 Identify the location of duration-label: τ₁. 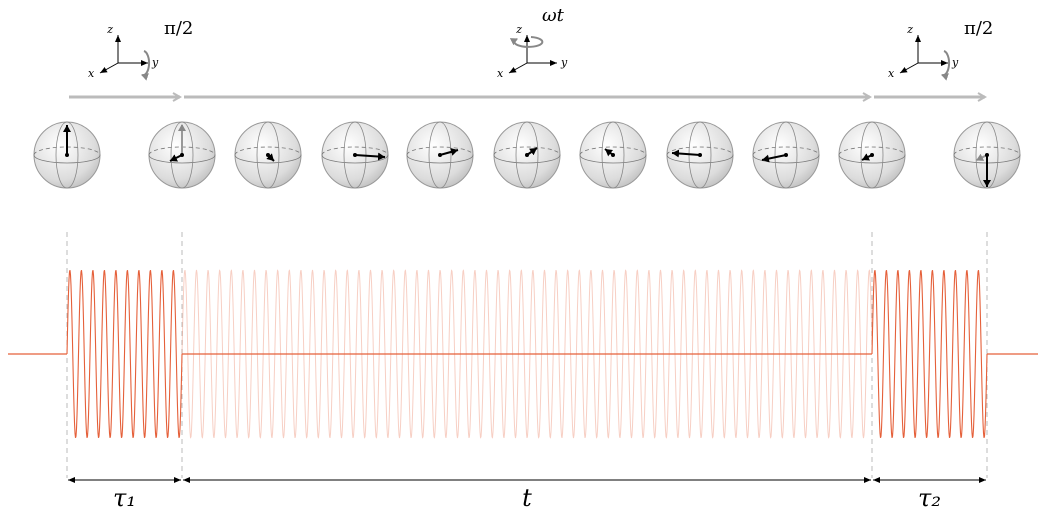
(124, 498).